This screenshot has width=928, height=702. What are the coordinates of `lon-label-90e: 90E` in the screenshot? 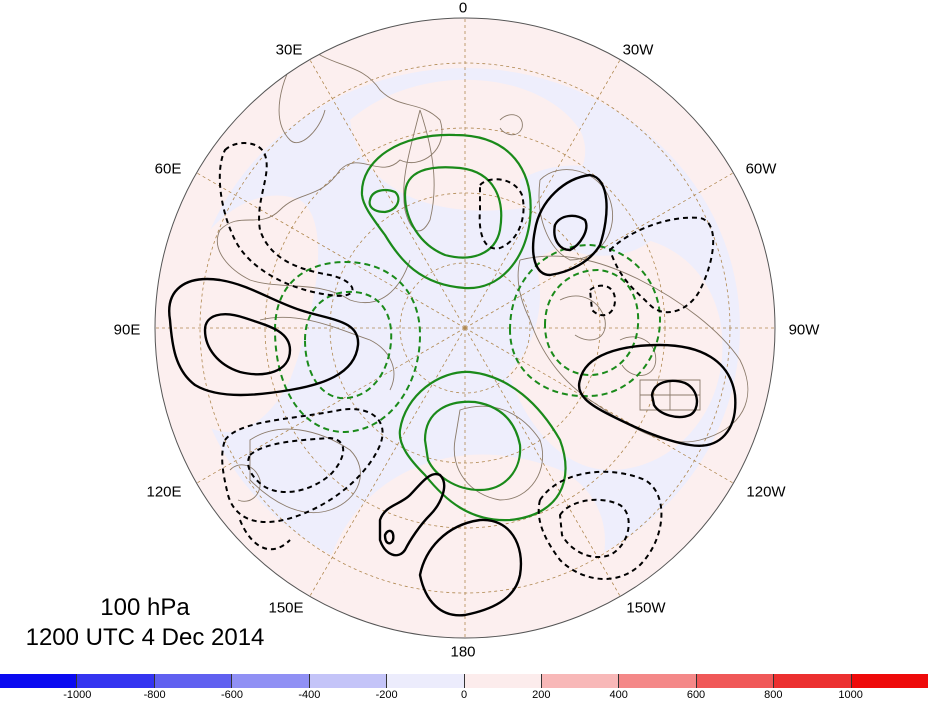 It's located at (127, 330).